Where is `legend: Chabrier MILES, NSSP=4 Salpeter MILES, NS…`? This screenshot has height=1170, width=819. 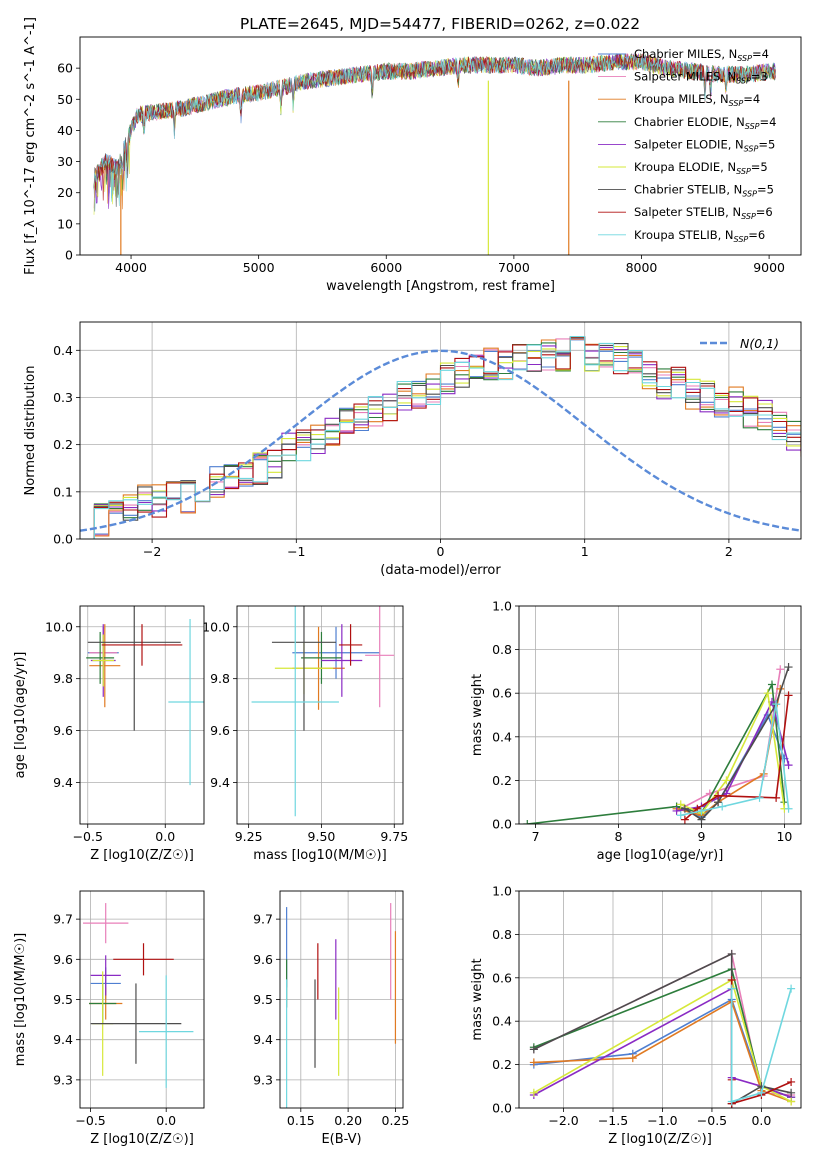 legend: Chabrier MILES, NSSP=4 Salpeter MILES, NS… is located at coordinates (687, 145).